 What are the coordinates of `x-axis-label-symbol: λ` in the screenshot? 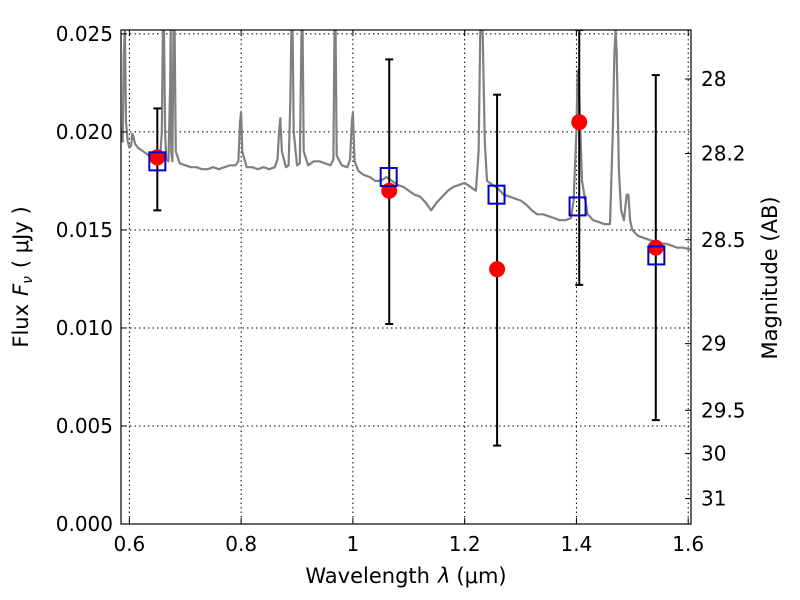 It's located at (443, 576).